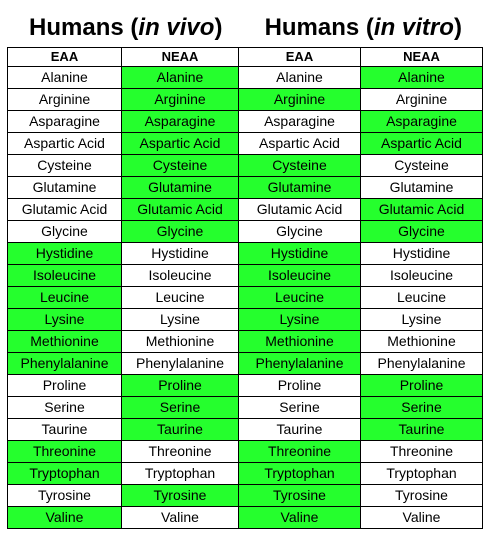  Describe the element at coordinates (180, 275) in the screenshot. I see `cell-neaa-in-vivo: Isoleucine` at that location.